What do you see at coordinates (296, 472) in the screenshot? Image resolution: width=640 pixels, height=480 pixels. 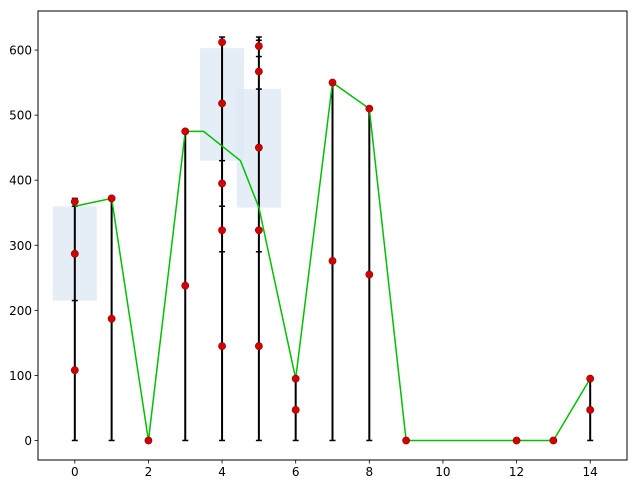 I see `x-tick-label-3: 6` at bounding box center [296, 472].